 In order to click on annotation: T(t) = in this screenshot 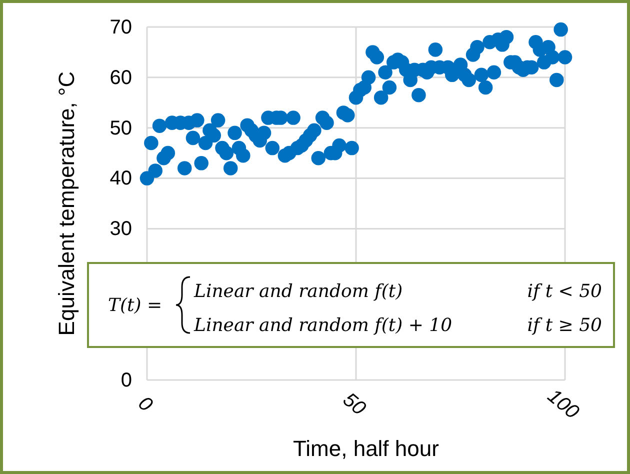, I will do `click(135, 305)`.